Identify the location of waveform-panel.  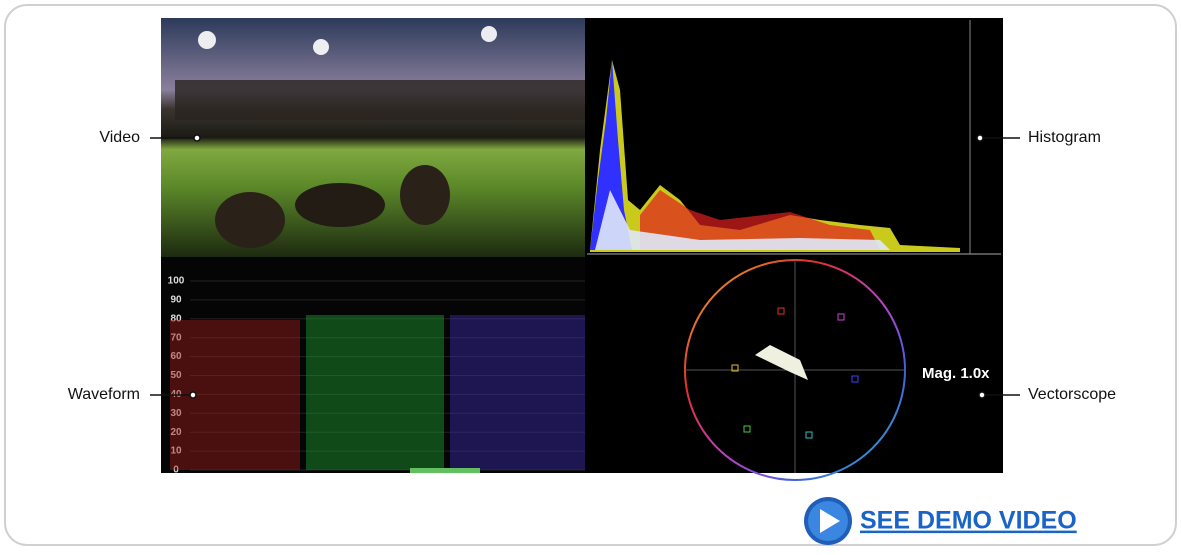
(373, 365).